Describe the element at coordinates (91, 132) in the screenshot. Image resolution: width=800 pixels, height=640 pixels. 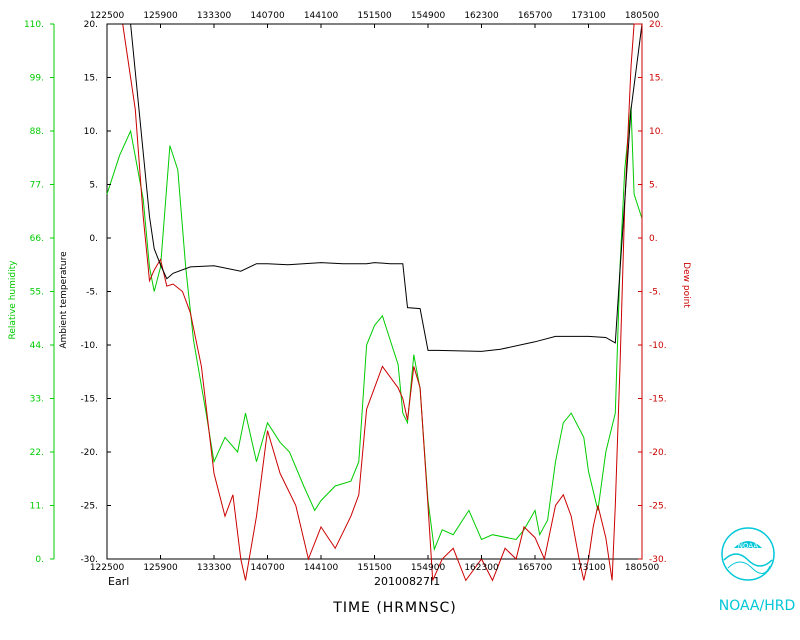
I see `temperature-tick-label: 10.` at that location.